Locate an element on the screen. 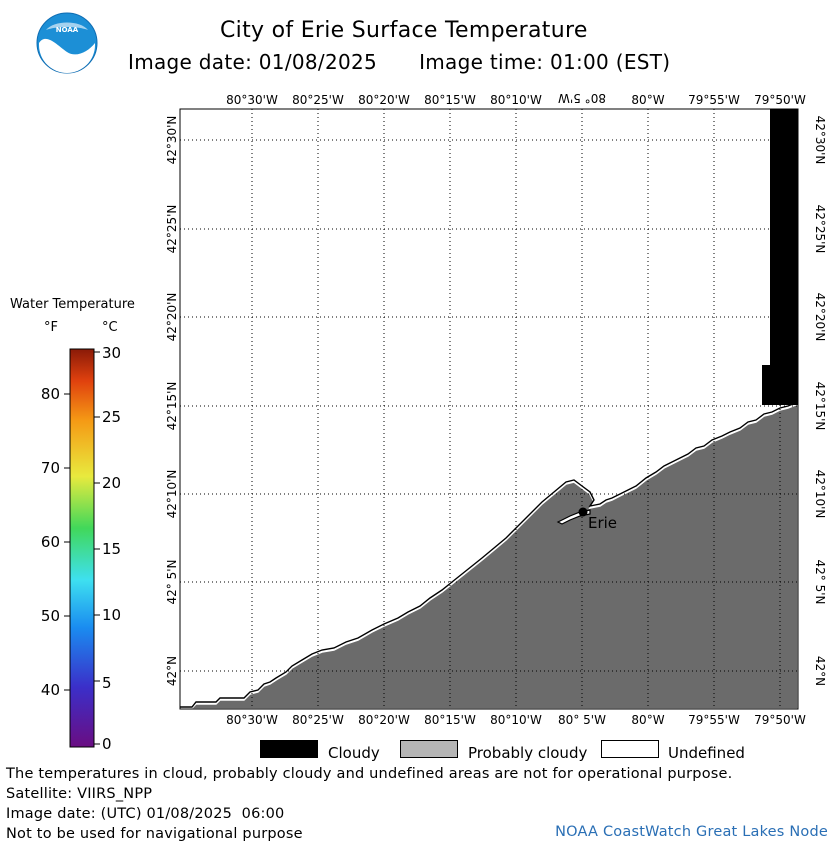 This screenshot has width=838, height=850. f-tick-label: 80 is located at coordinates (50, 394).